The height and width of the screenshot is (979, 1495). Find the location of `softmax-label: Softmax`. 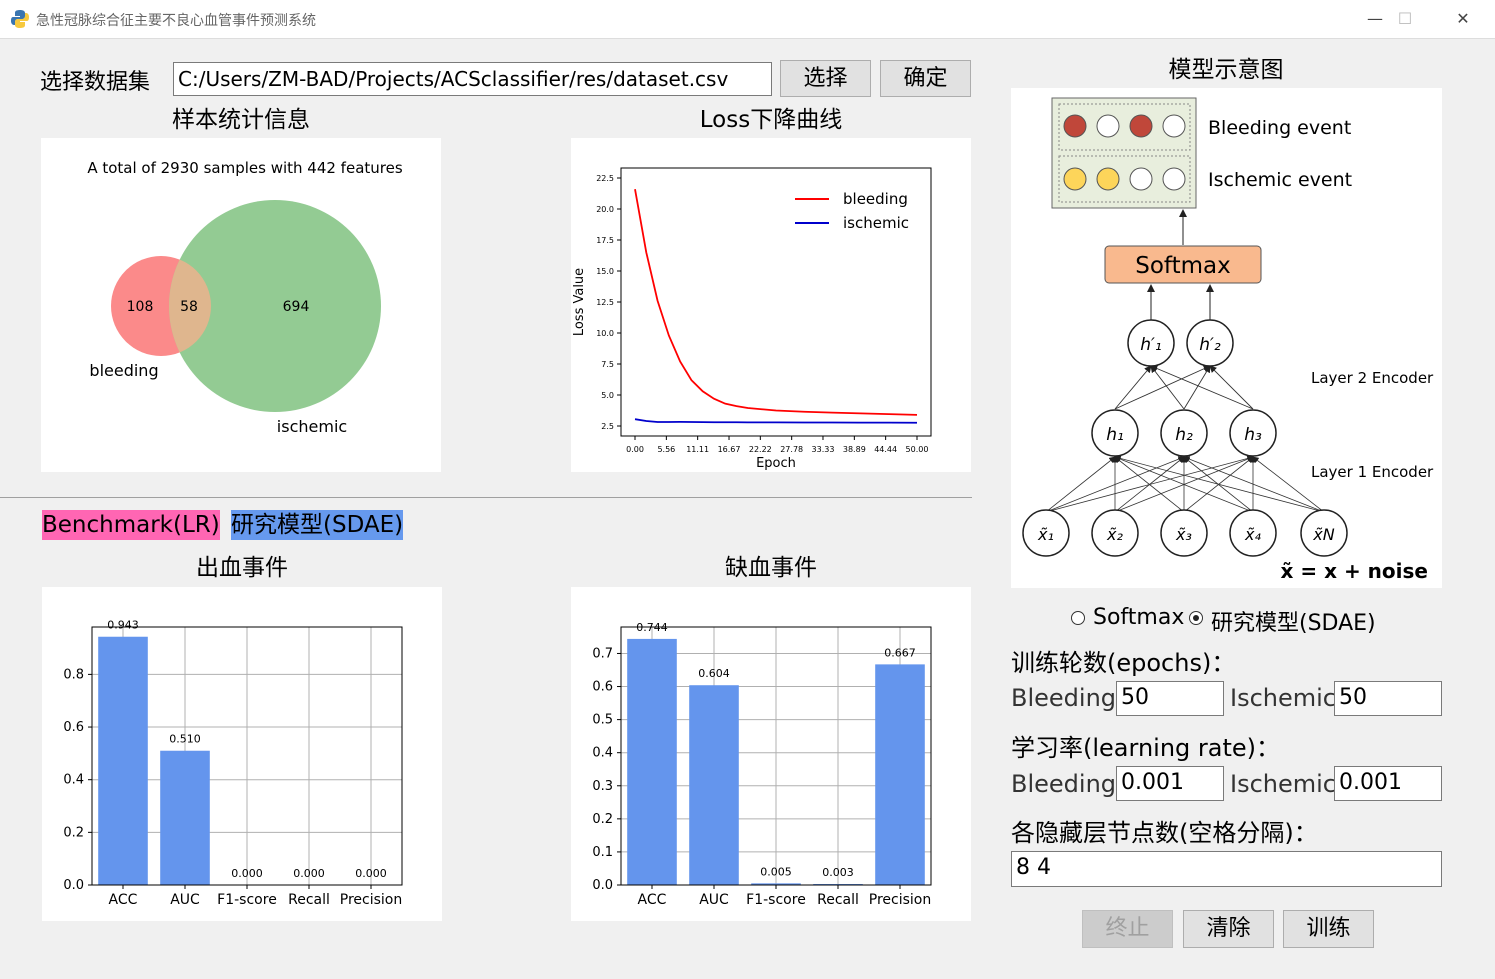

softmax-label: Softmax is located at coordinates (1183, 266).